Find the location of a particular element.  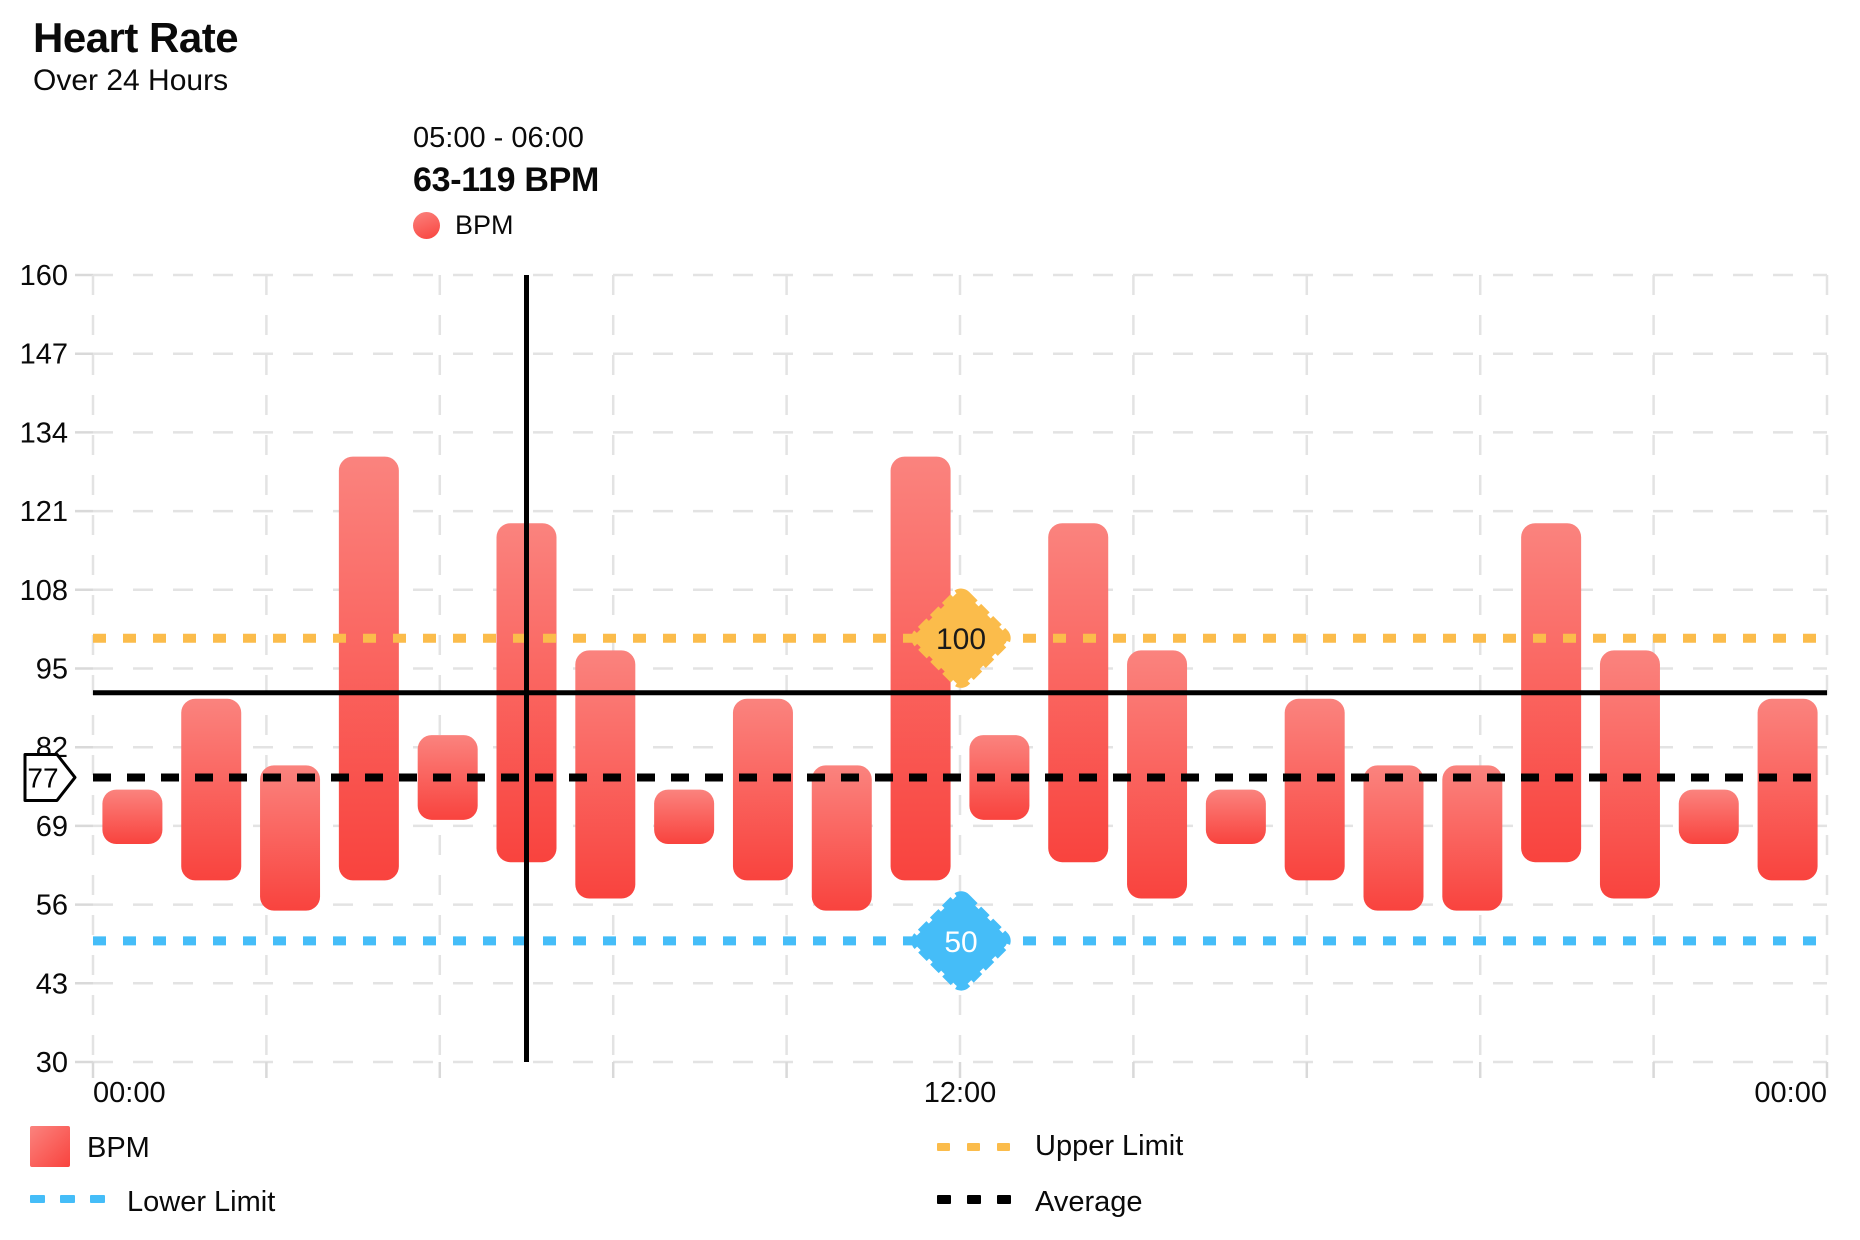

legend-average-swatch is located at coordinates (982, 1199).